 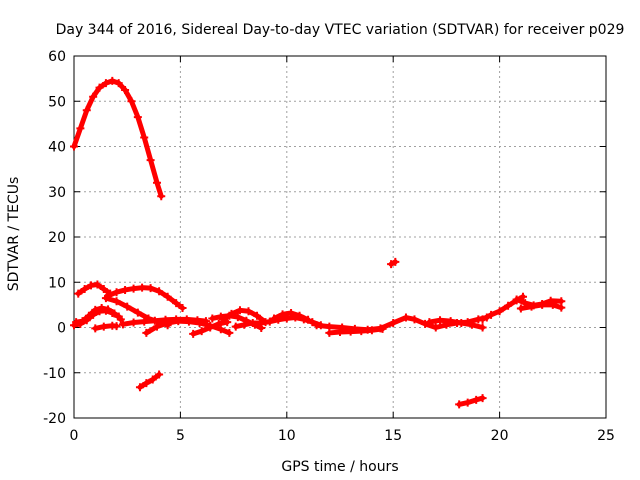 I want to click on y-tick-label: 30, so click(x=57, y=193).